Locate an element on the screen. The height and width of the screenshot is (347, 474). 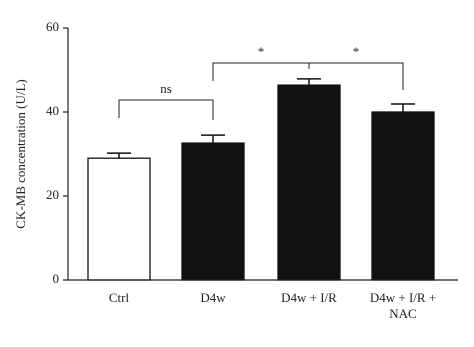
x-tick-label: D4w + I/R + NAC is located at coordinates (403, 305).